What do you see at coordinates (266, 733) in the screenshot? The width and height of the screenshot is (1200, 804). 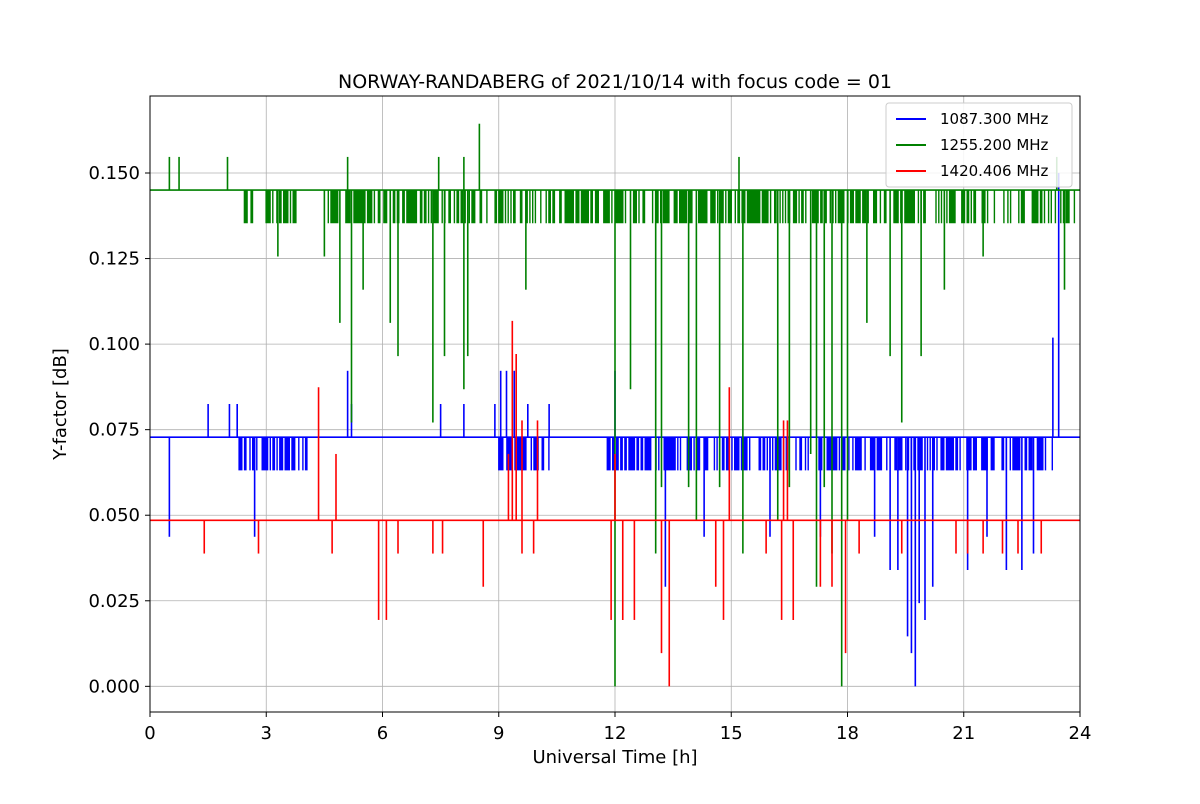 I see `x-tick-label: 3` at bounding box center [266, 733].